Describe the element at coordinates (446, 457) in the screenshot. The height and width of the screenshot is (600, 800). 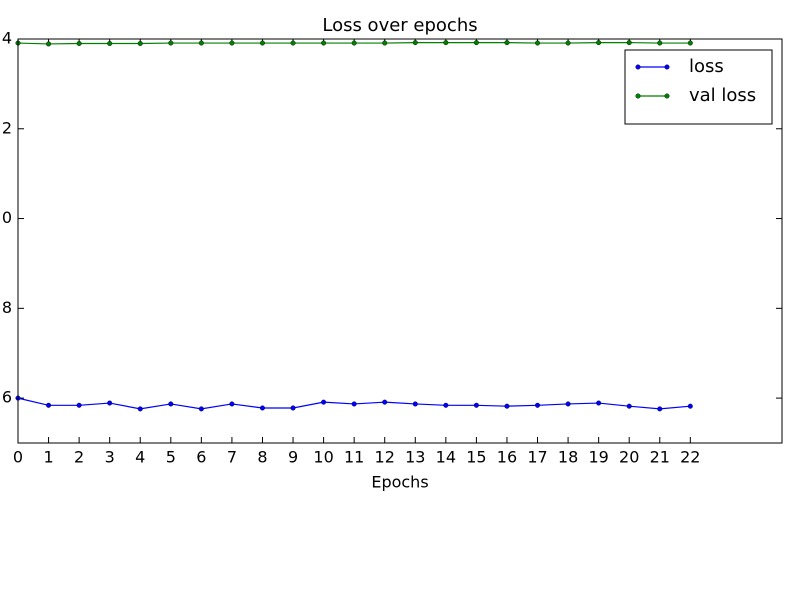
I see `x-tick-label: 14` at that location.